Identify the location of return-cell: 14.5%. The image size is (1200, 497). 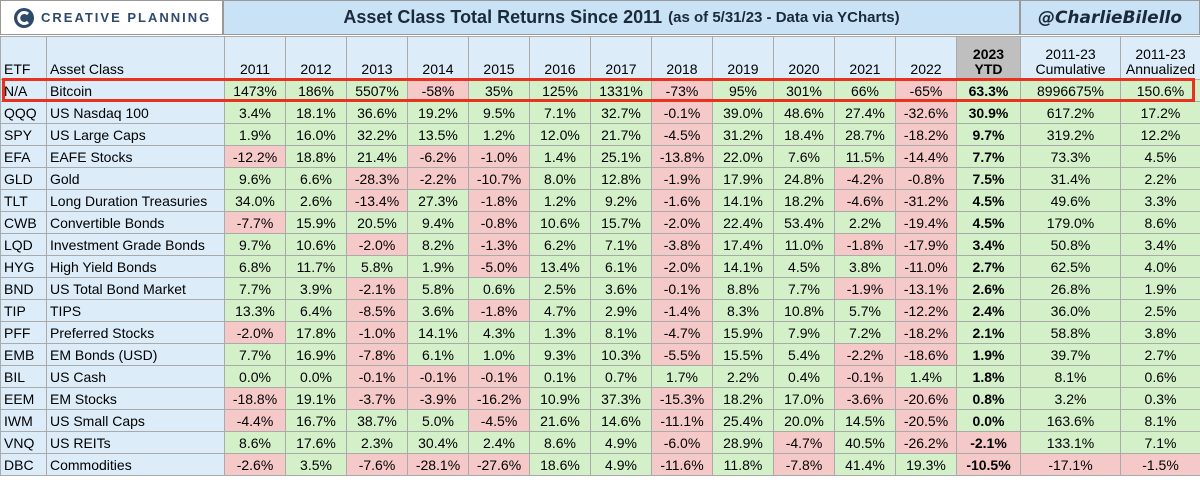
(865, 420).